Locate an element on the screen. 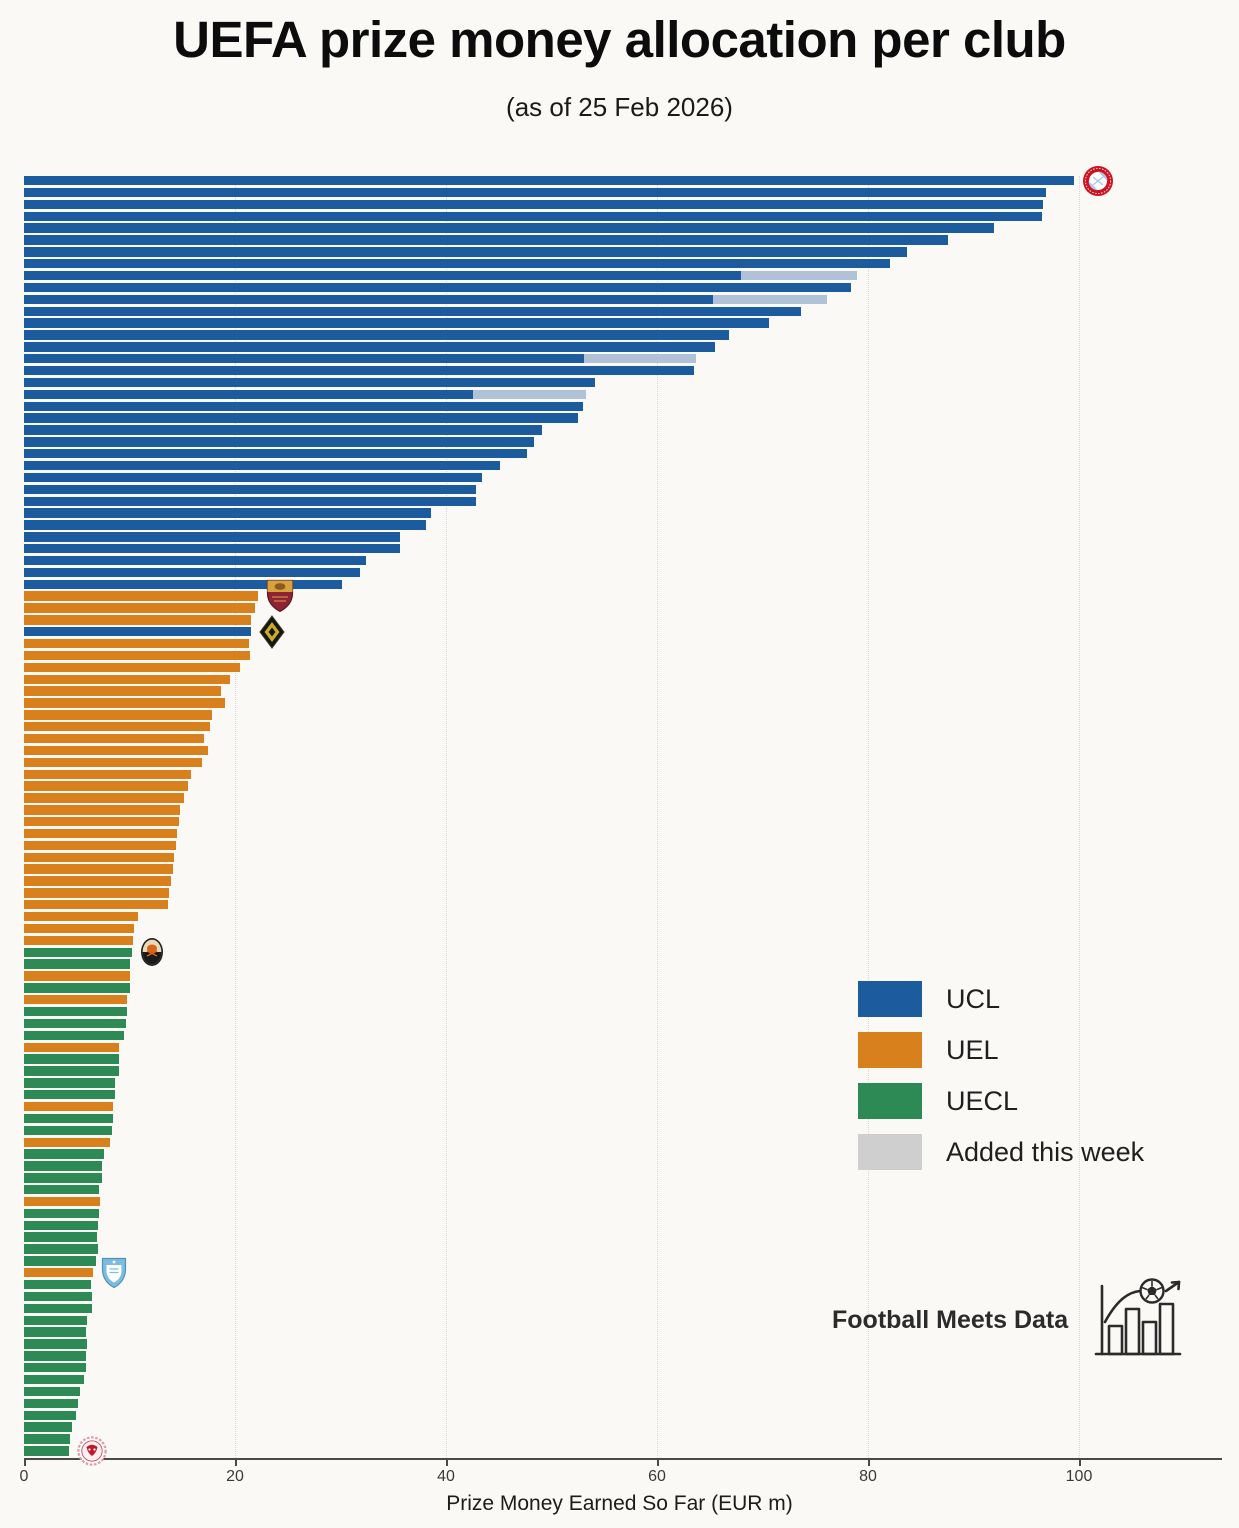  tick-label-80: 80 is located at coordinates (868, 1476).